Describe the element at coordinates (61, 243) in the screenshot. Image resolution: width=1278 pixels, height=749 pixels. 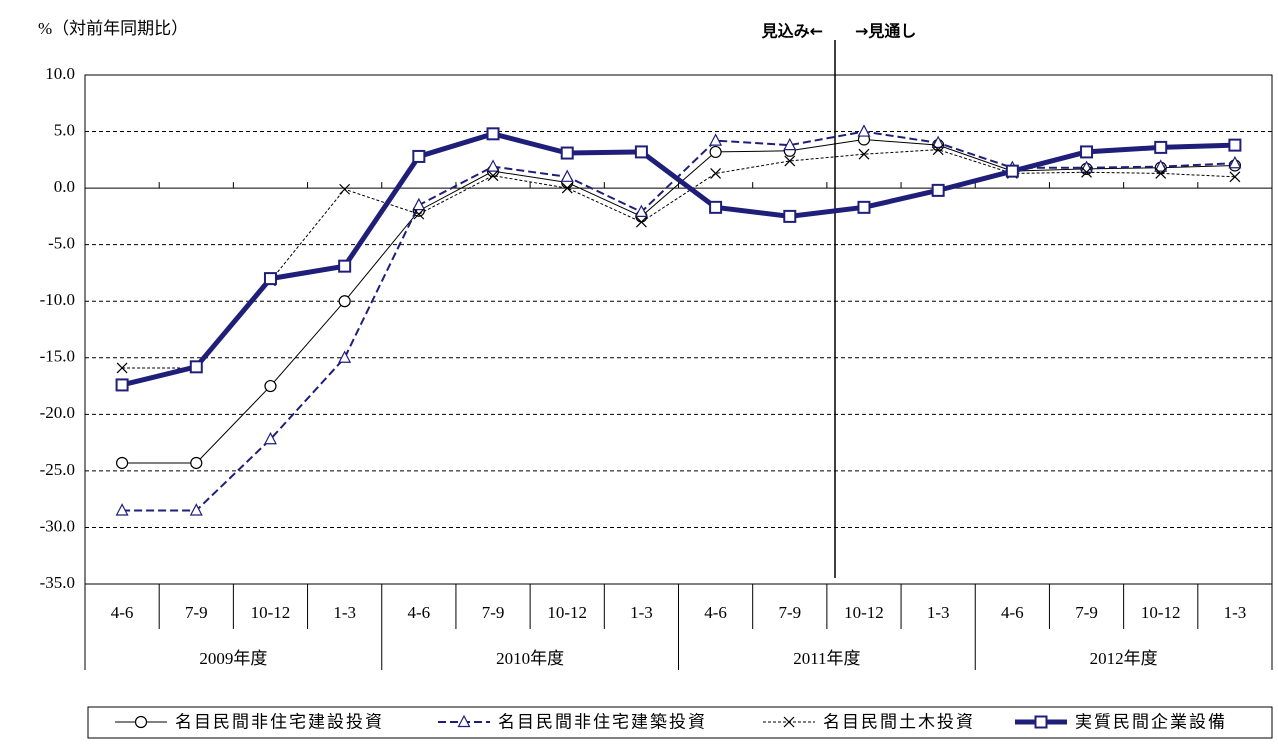
I see `y-tick-label: -5.0` at that location.